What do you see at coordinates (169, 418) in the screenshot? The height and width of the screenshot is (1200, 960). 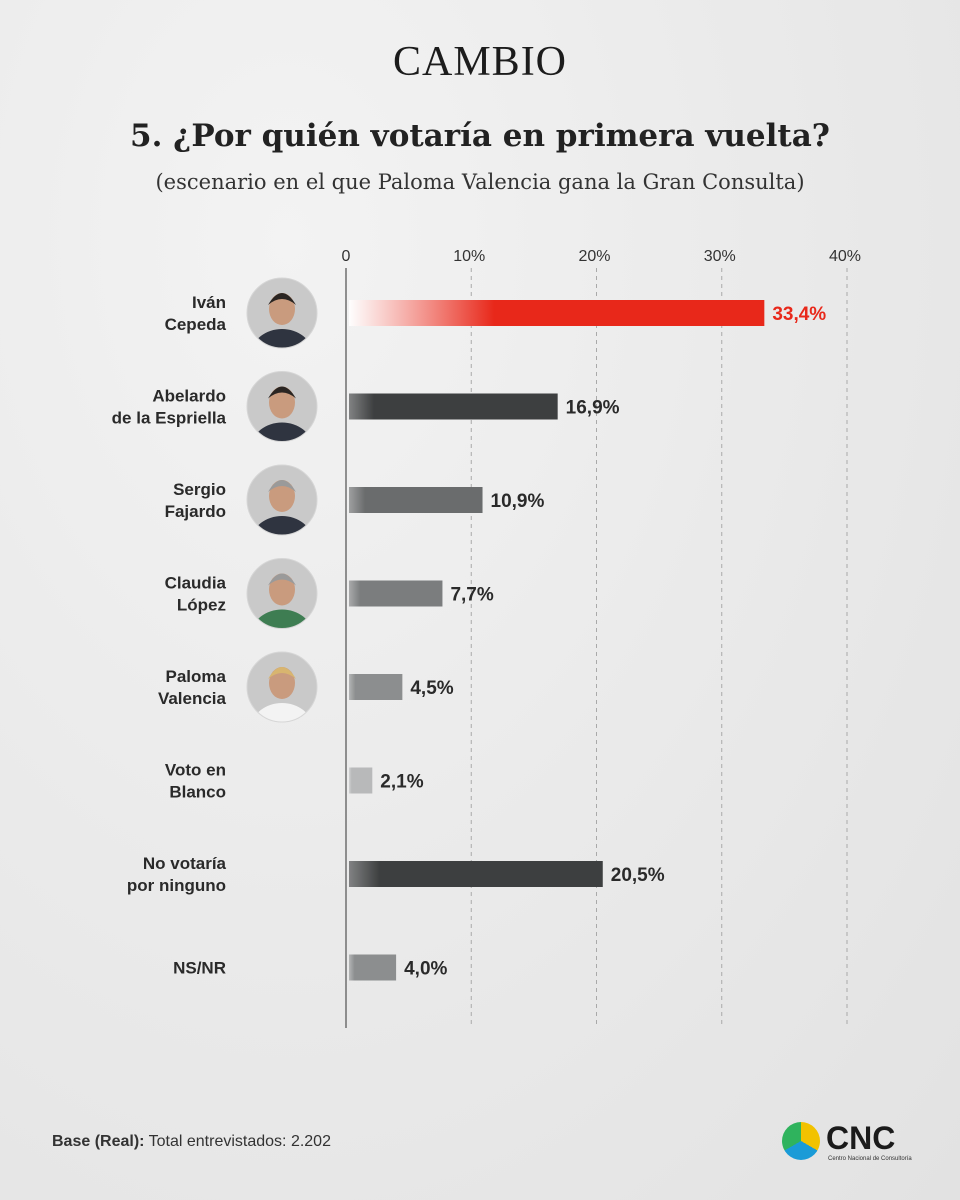 I see `category-label-line: de la Espriella` at bounding box center [169, 418].